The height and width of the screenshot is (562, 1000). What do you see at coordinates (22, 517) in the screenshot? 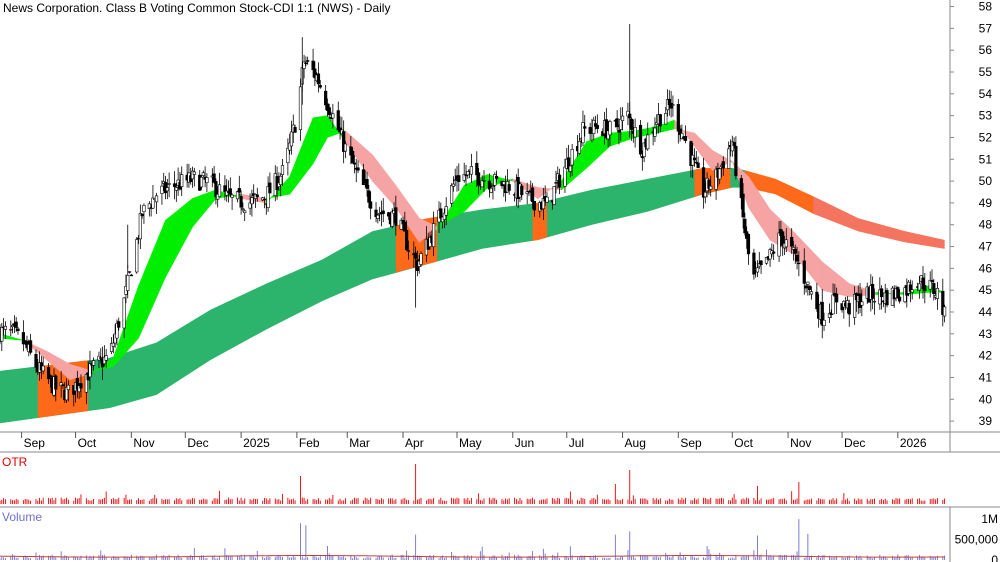
I see `volume-label: Volume` at bounding box center [22, 517].